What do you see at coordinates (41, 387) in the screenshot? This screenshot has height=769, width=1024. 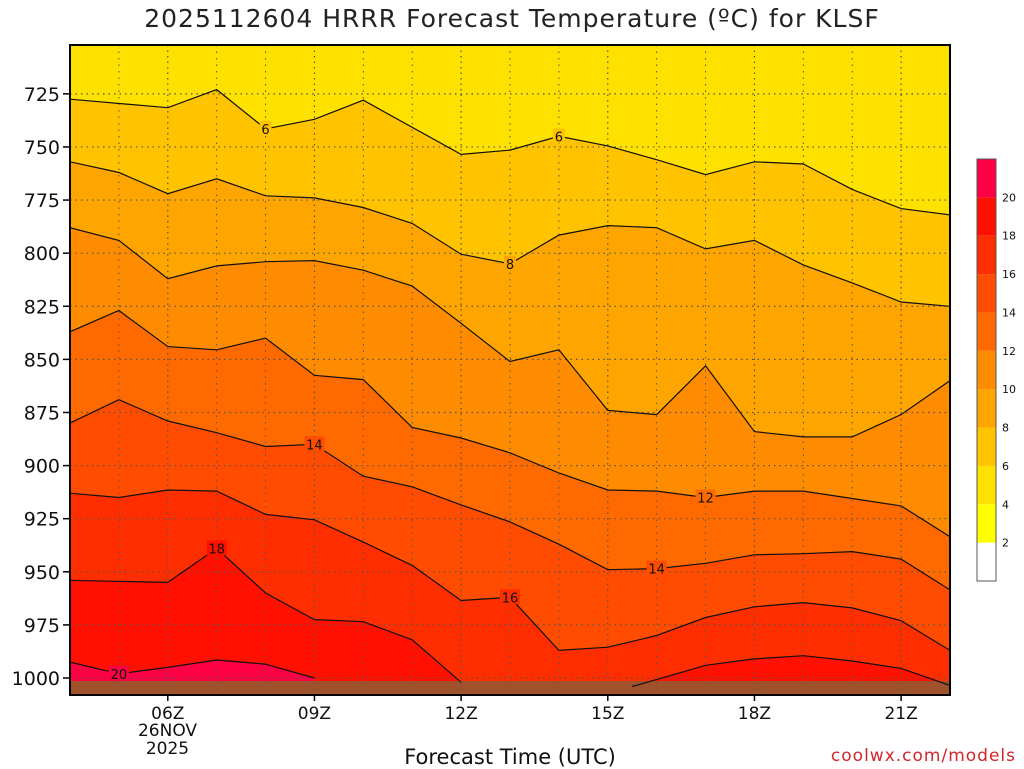 I see `y-axis: 725 750 775 800 825 850 875 900 925 950 975 1000` at bounding box center [41, 387].